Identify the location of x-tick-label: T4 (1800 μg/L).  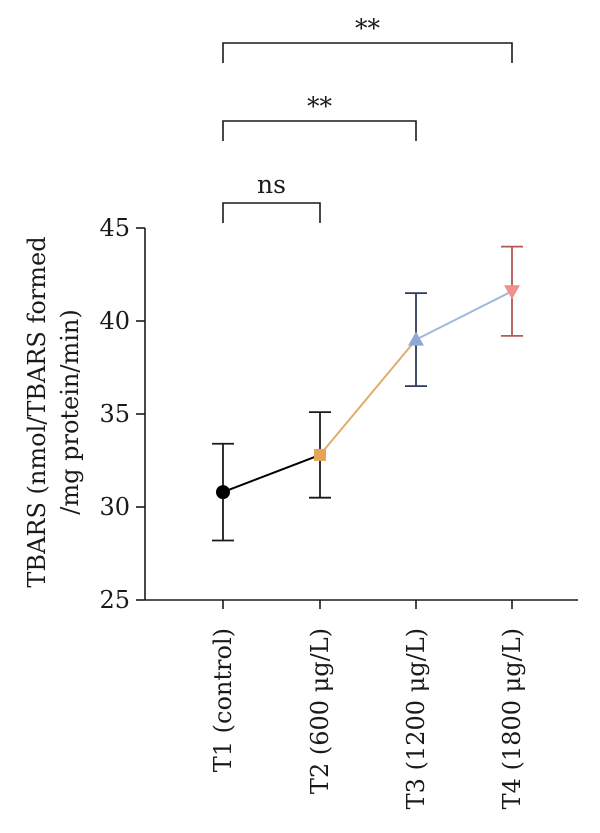
(512, 718).